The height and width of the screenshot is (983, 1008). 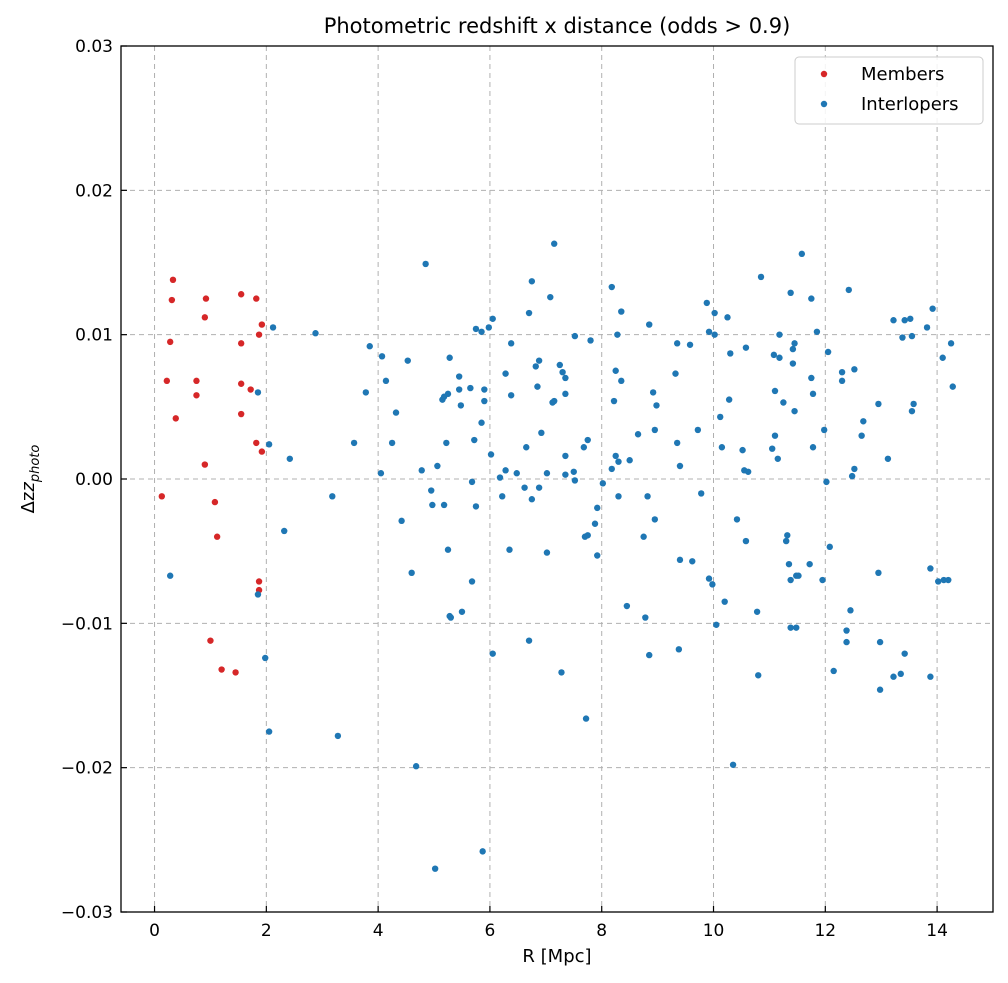 I want to click on legend-label-members: Members, so click(x=902, y=74).